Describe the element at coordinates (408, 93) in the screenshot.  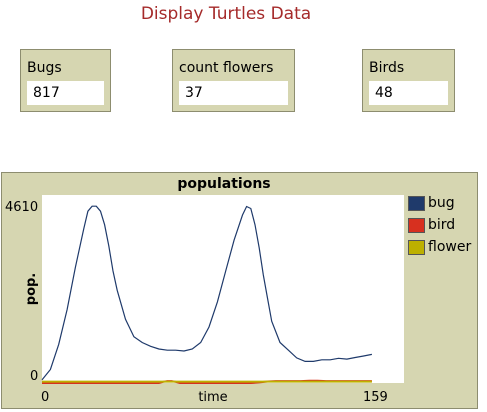
I see `birds-monitor-value: 48` at that location.